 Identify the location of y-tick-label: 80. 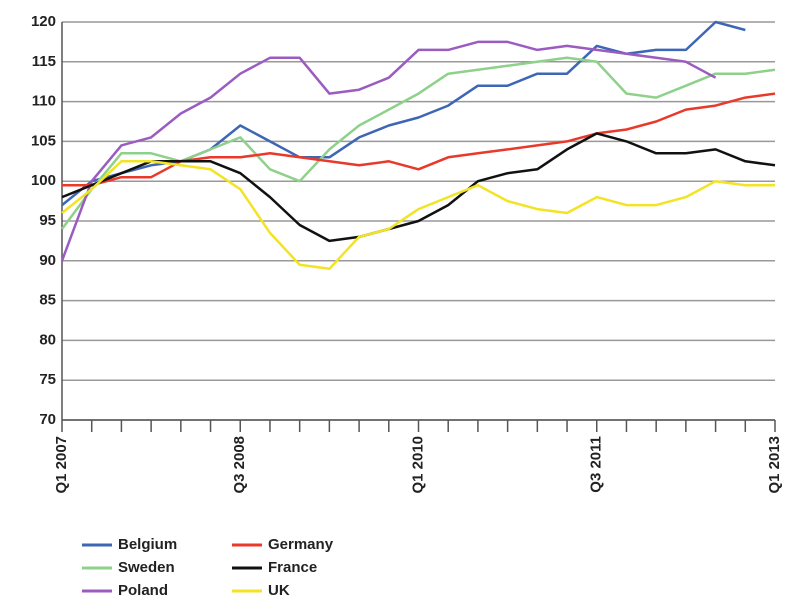
(47, 339).